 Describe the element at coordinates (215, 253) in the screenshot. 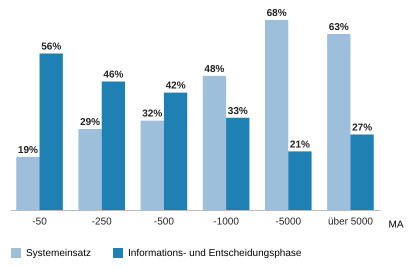

I see `legend-label: Informations- und Entscheidungsphase` at that location.